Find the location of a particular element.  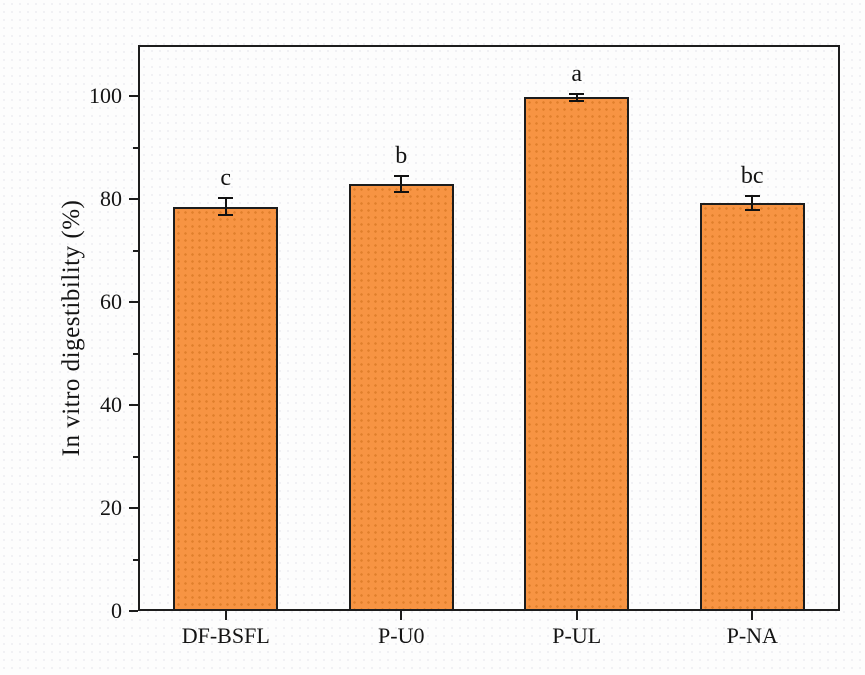

y-axis-title: In vitro digestibility (%) is located at coordinates (71, 328).